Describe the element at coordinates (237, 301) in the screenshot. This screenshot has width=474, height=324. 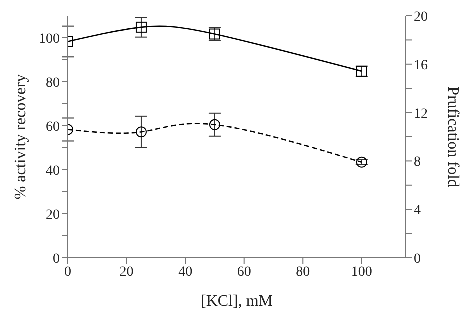
I see `x-axis-title: [KCl], mM` at that location.